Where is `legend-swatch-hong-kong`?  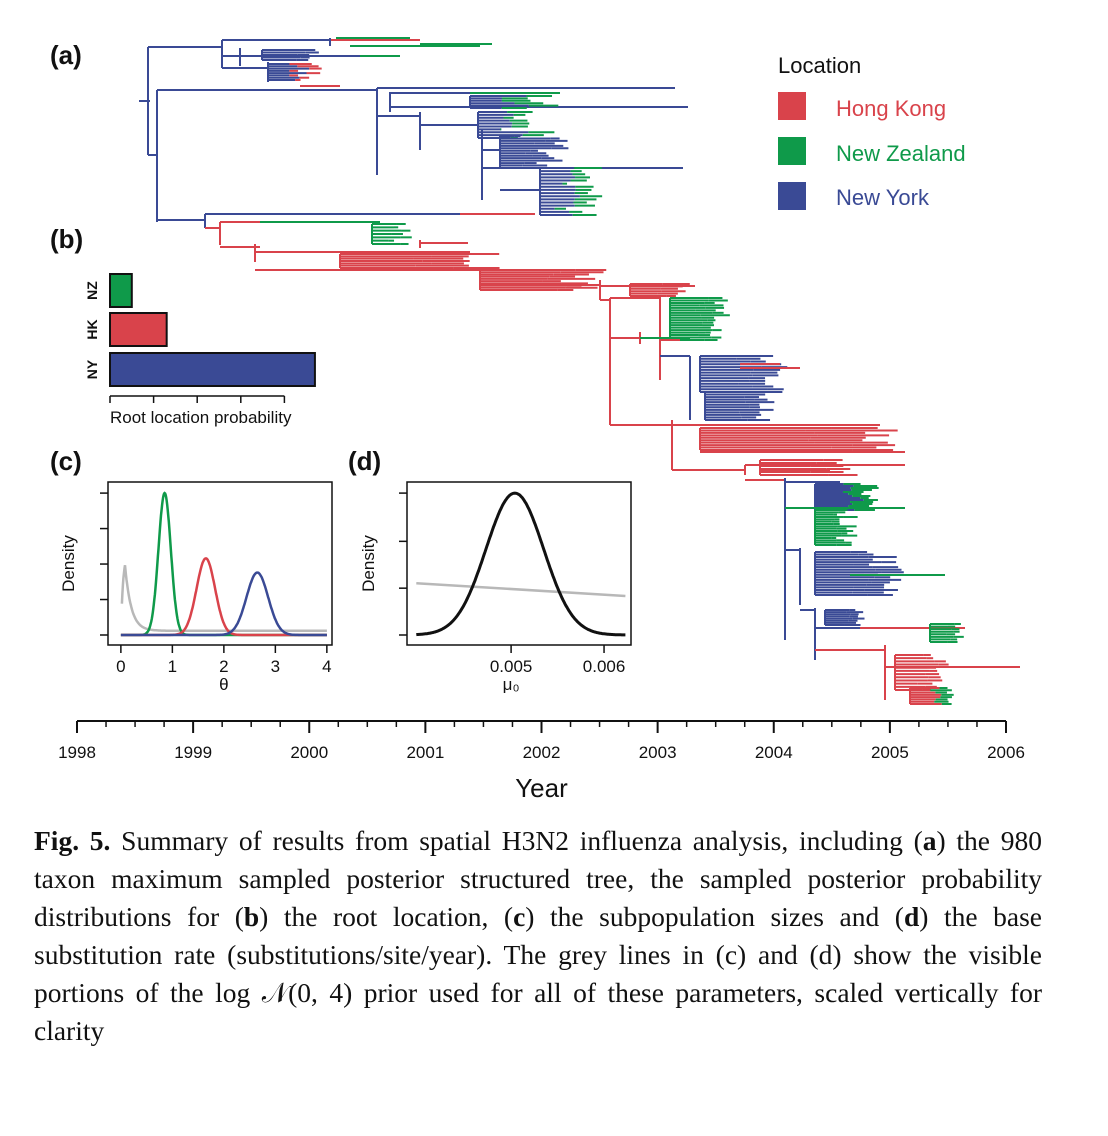 legend-swatch-hong-kong is located at coordinates (792, 106).